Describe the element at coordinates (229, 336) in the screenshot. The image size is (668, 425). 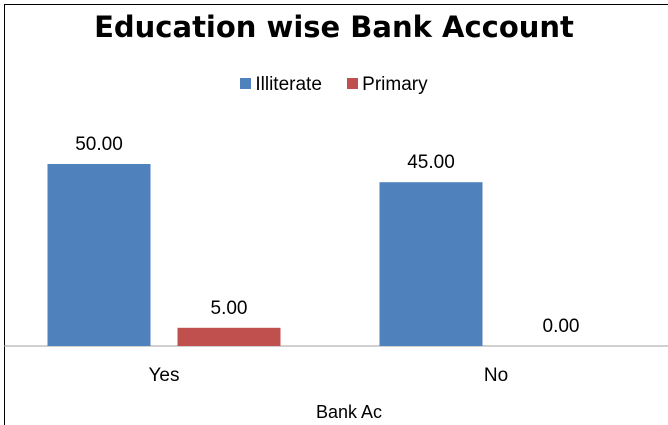
I see `bar-primary-yes` at that location.